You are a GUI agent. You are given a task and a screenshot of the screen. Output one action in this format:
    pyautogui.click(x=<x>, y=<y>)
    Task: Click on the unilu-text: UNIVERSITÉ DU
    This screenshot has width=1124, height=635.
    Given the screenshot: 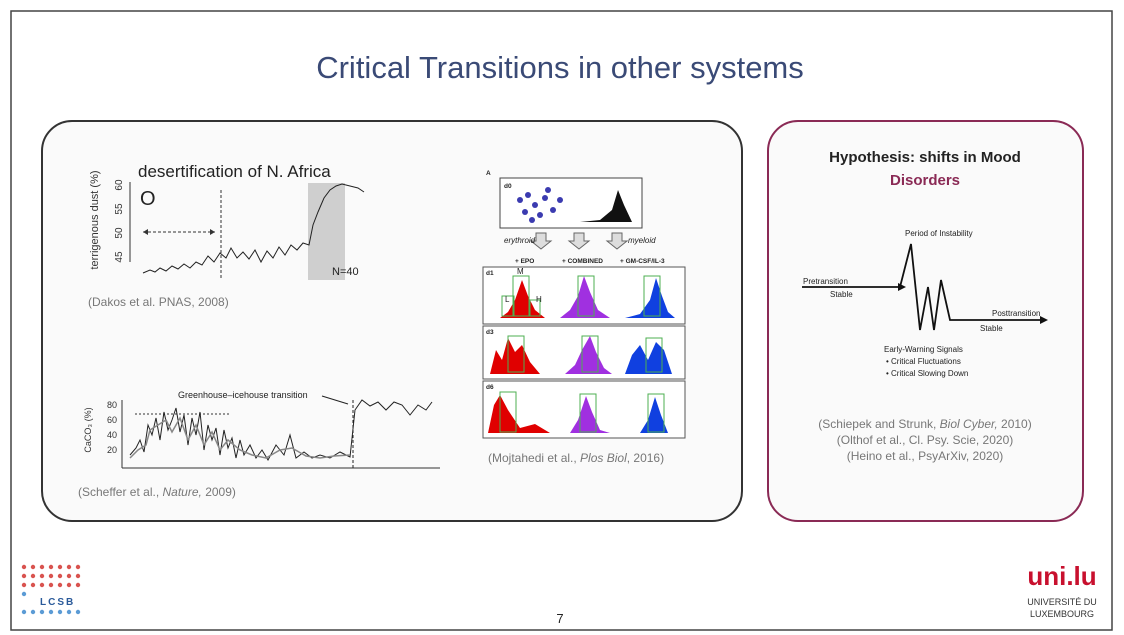 What is the action you would take?
    pyautogui.click(x=1062, y=602)
    